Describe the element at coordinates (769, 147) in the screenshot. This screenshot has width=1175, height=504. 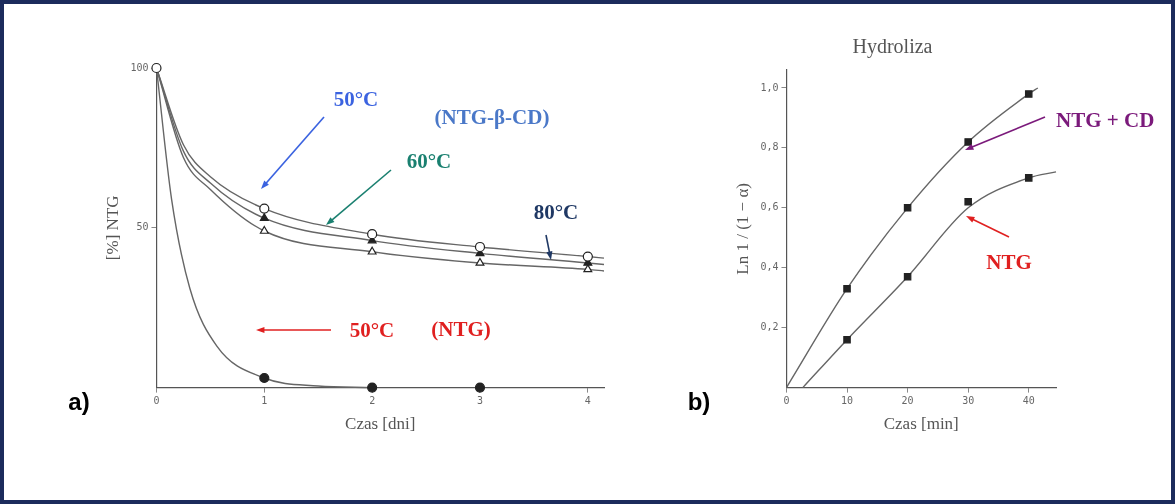
I see `y-tick-label: 0,8` at that location.